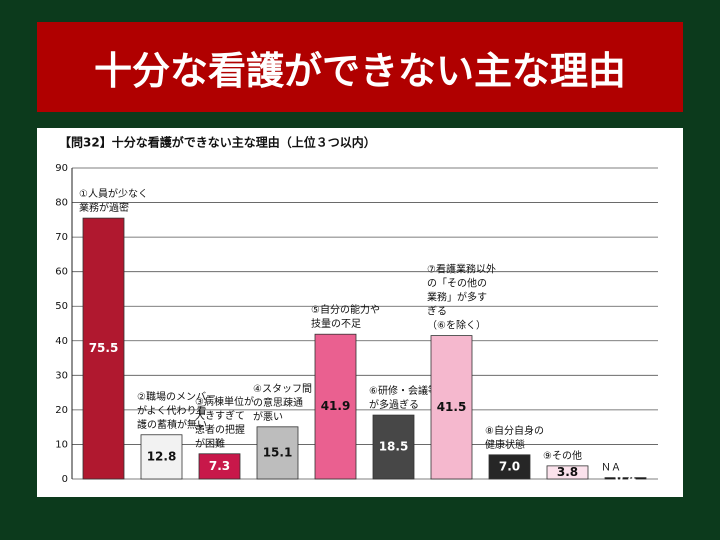  Describe the element at coordinates (176, 396) in the screenshot. I see `category-label: ②職場のメンバー` at that location.